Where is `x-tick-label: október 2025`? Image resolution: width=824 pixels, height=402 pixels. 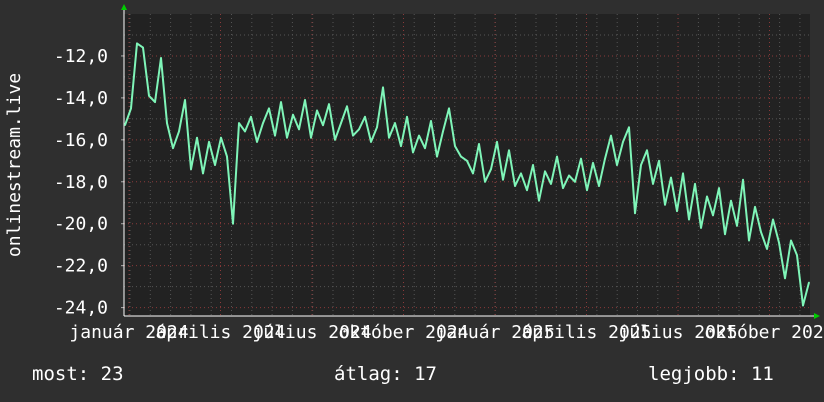
x-tick-label: október 2025 is located at coordinates (764, 332).